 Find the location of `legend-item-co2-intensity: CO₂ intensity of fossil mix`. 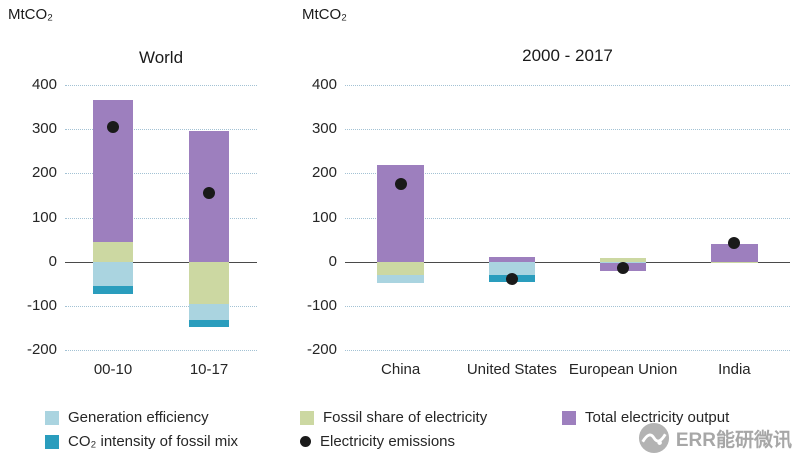

legend-item-co2-intensity: CO₂ intensity of fossil mix is located at coordinates (141, 441).